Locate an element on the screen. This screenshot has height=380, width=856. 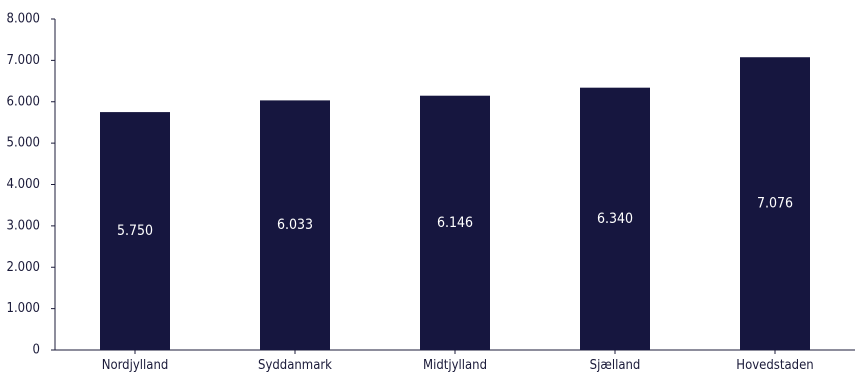
y-tick-label: 0 is located at coordinates (36, 350).